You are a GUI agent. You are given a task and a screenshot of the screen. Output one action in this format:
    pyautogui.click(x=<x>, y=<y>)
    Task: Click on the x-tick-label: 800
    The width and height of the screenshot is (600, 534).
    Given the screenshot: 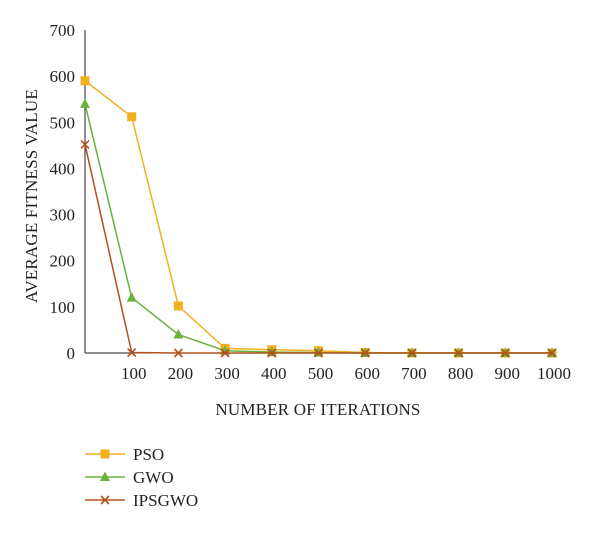 What is the action you would take?
    pyautogui.click(x=461, y=373)
    